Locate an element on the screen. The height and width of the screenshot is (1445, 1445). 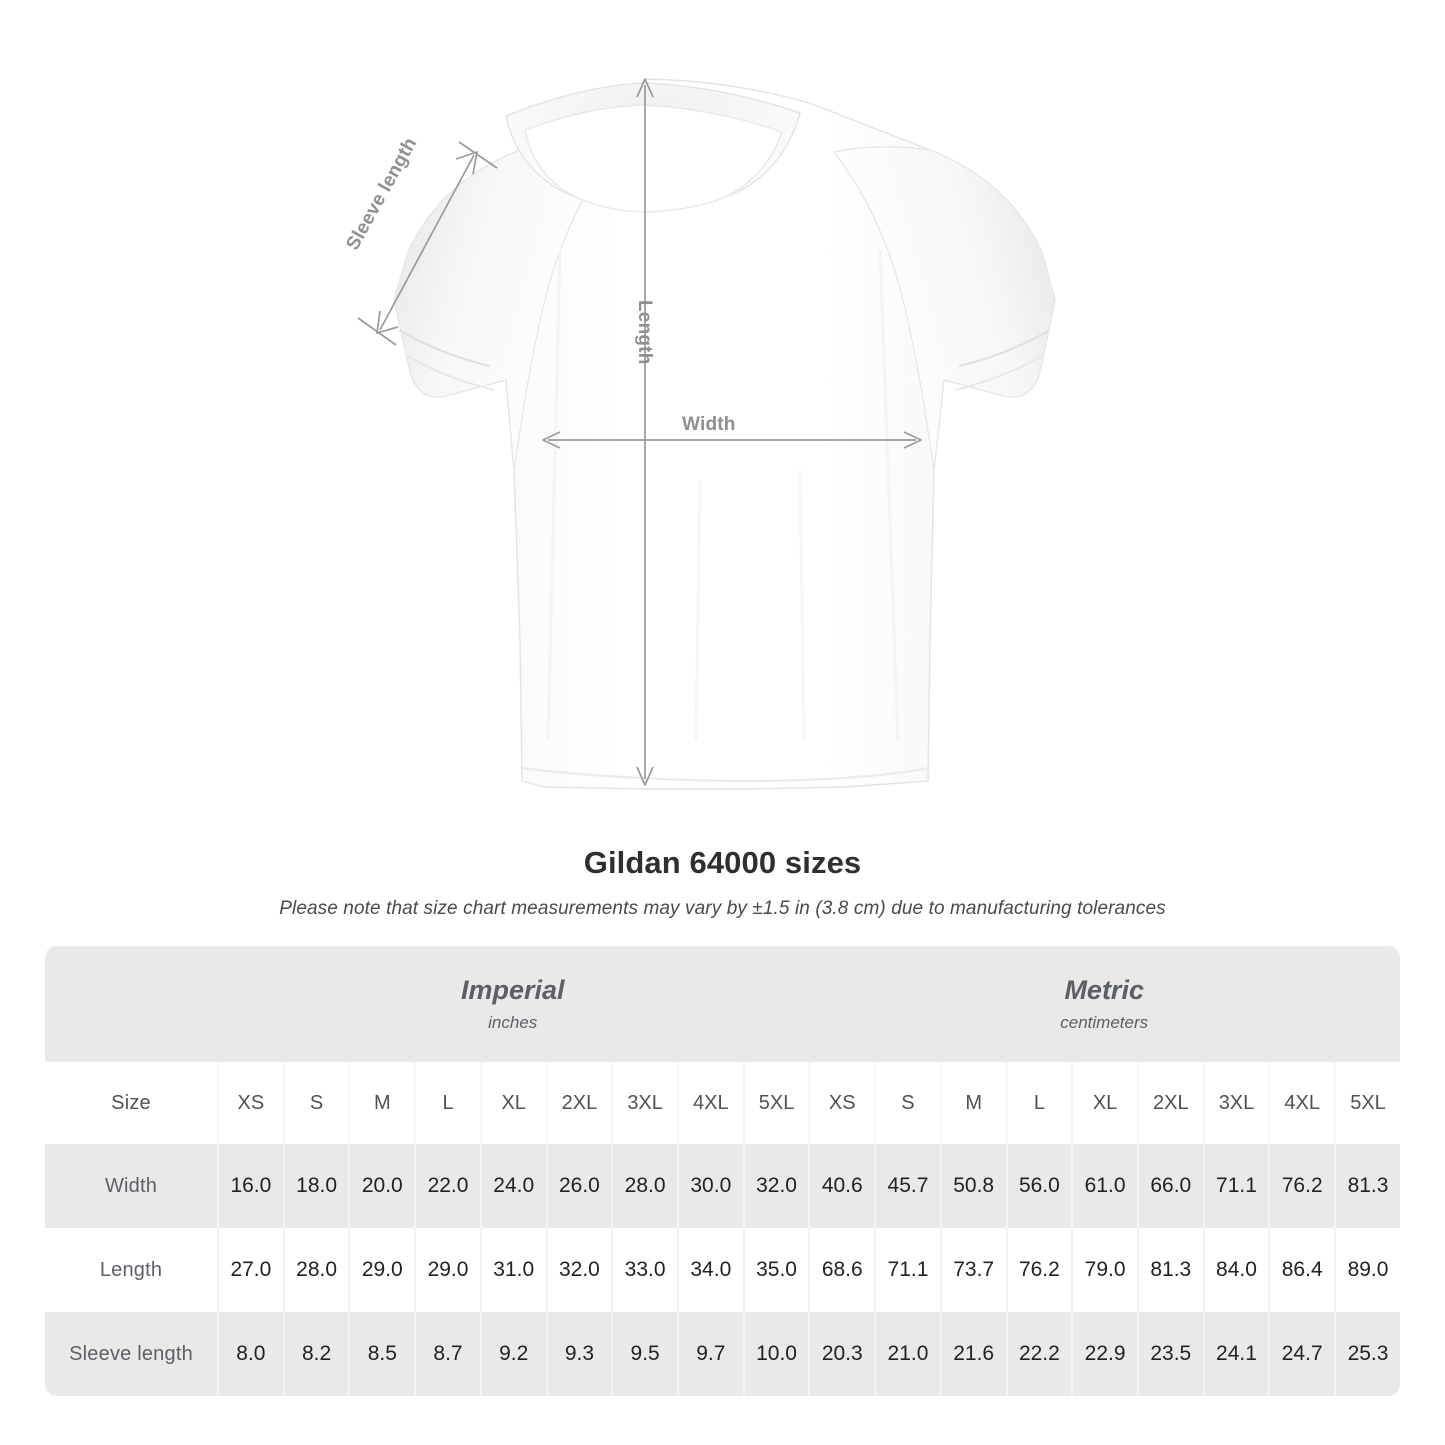
length-imperial-l: 29.0 is located at coordinates (447, 1270).